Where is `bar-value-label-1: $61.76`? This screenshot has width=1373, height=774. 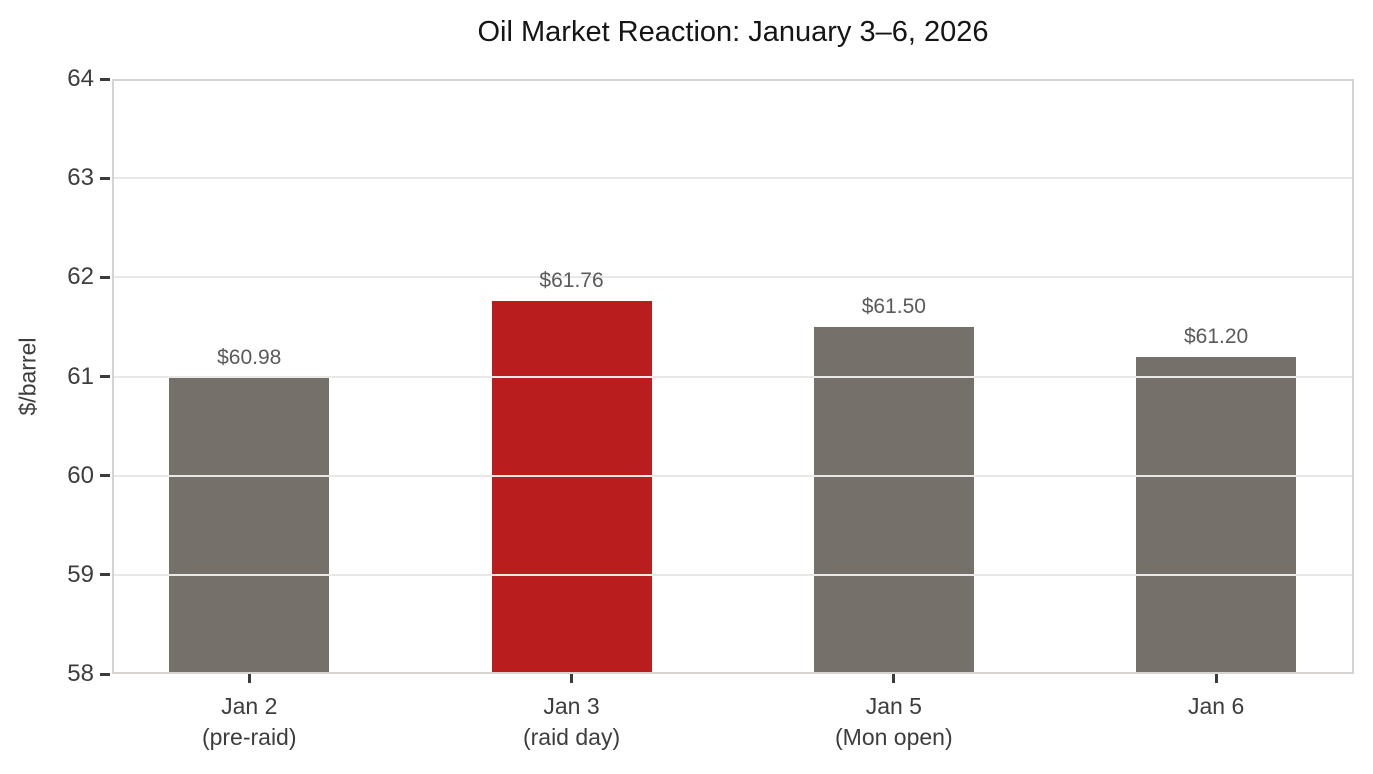
bar-value-label-1: $61.76 is located at coordinates (571, 281).